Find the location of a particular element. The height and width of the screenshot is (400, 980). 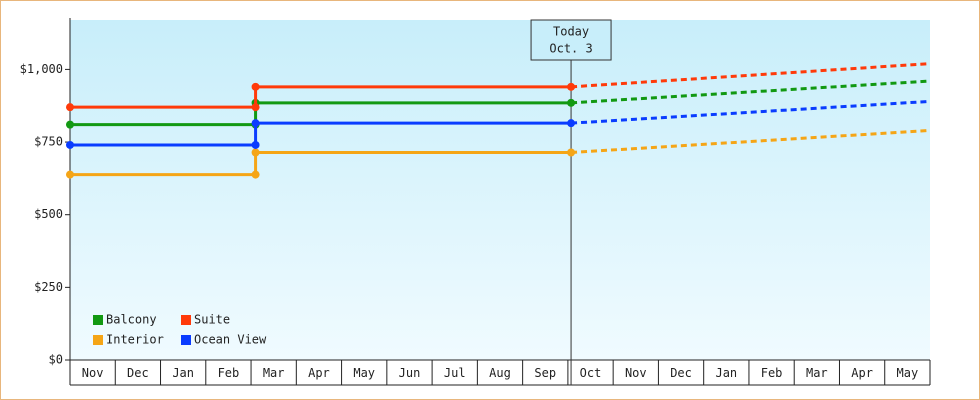

legend-label: Ocean View is located at coordinates (230, 340).